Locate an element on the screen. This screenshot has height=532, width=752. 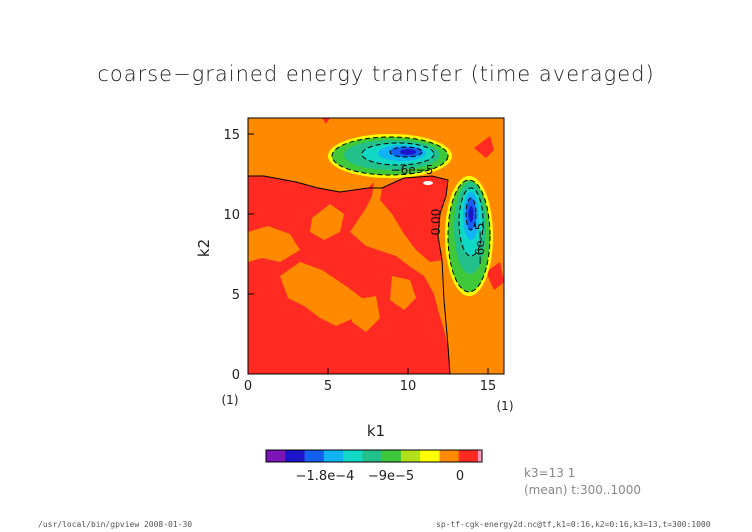
mean-note: (mean) t:300..1000 is located at coordinates (583, 490).